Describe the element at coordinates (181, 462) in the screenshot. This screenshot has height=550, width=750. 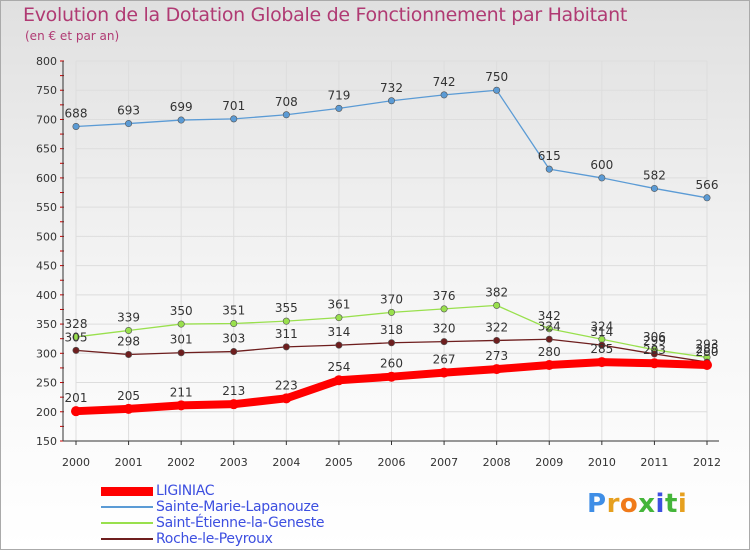
I see `x-tick-label: 2002` at that location.